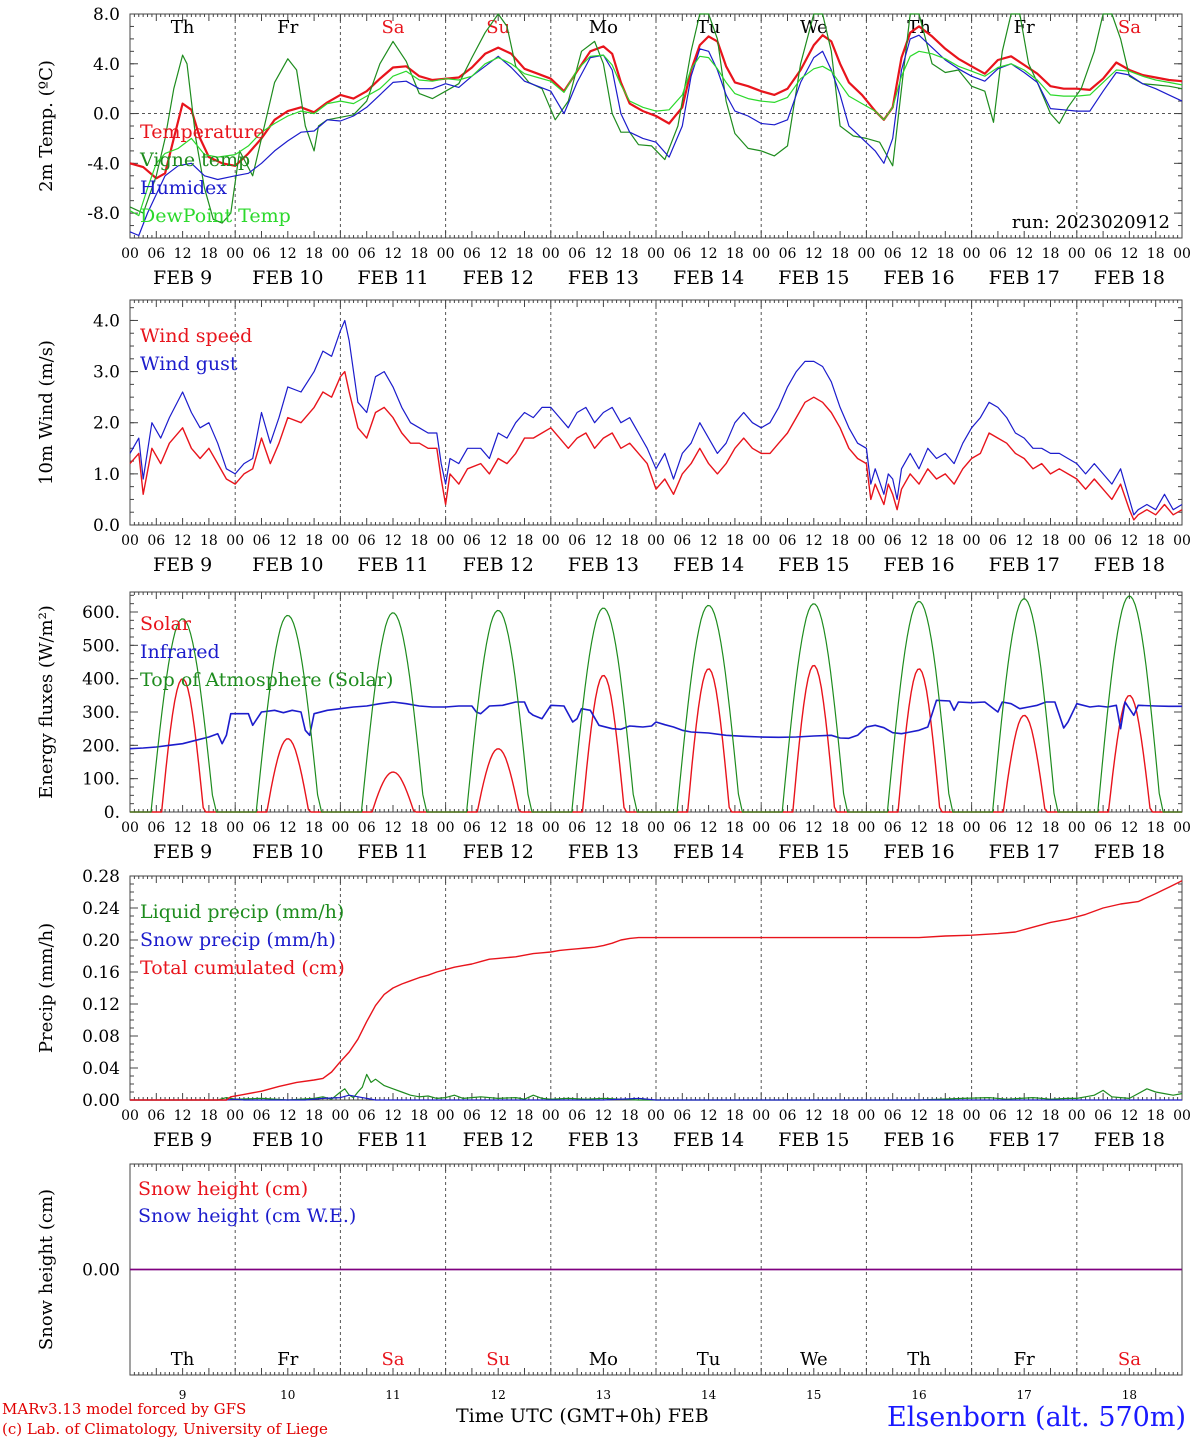  What do you see at coordinates (813, 1395) in the screenshot?
I see `day-number-label: 15` at bounding box center [813, 1395].